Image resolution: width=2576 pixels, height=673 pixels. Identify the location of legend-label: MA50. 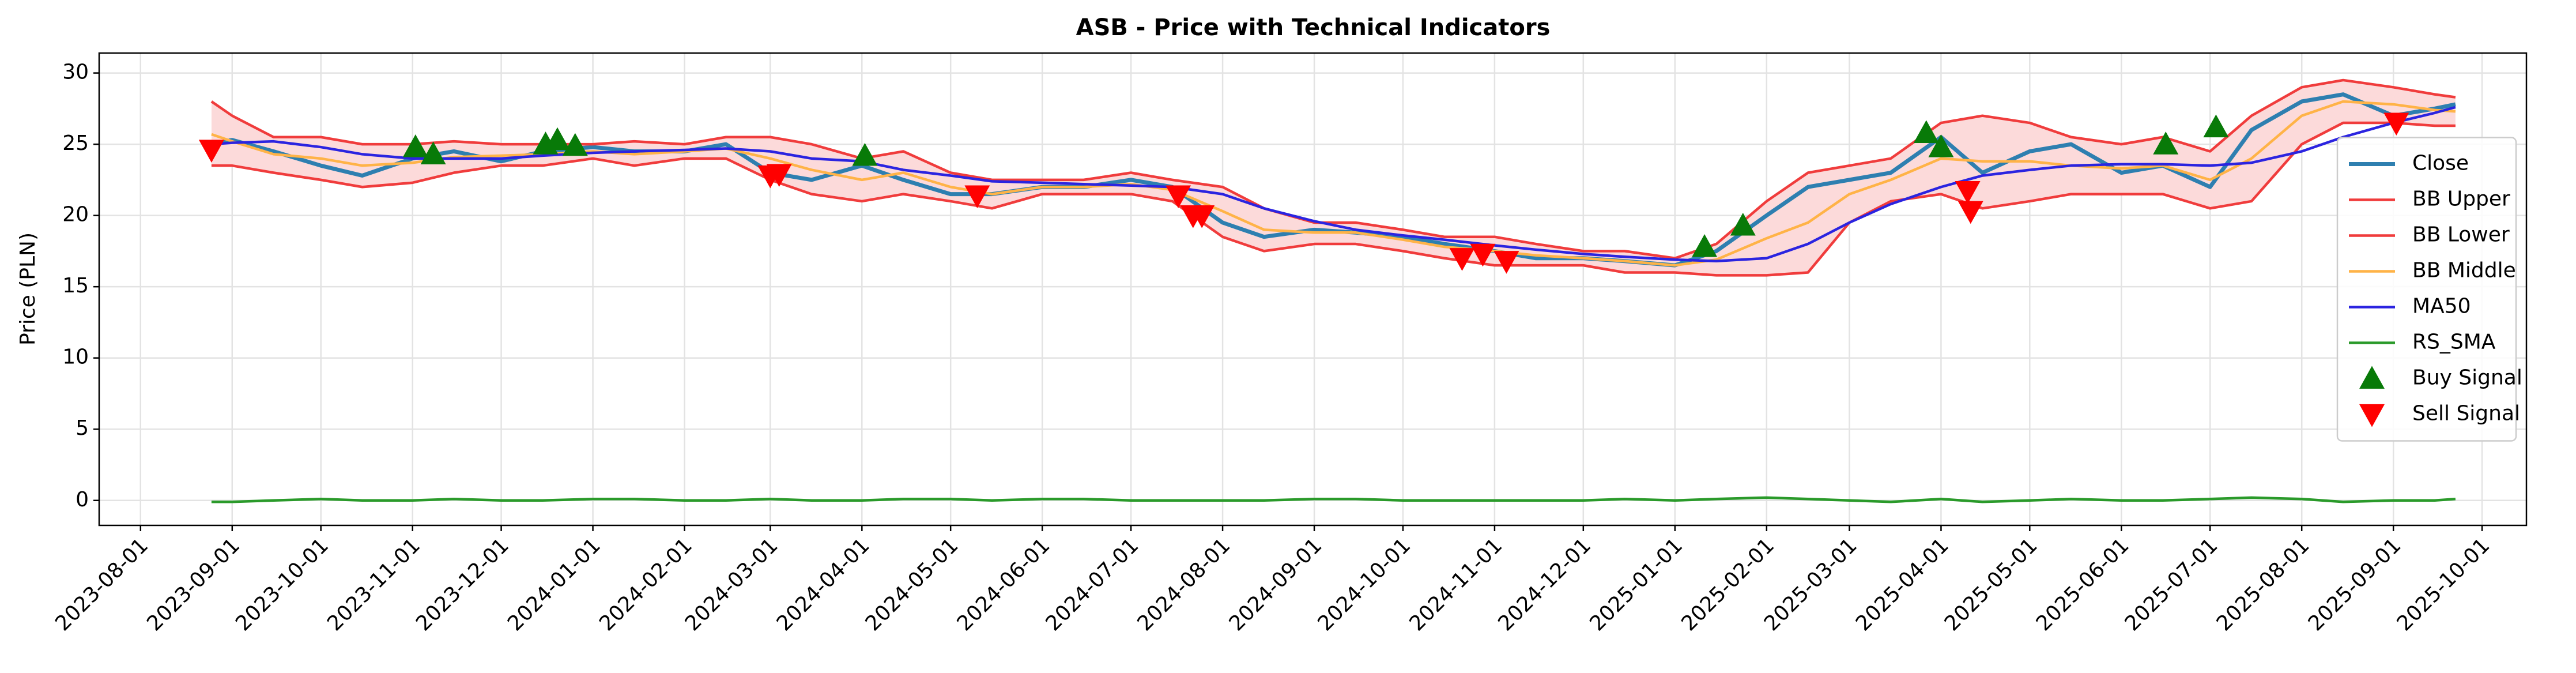
(2441, 306).